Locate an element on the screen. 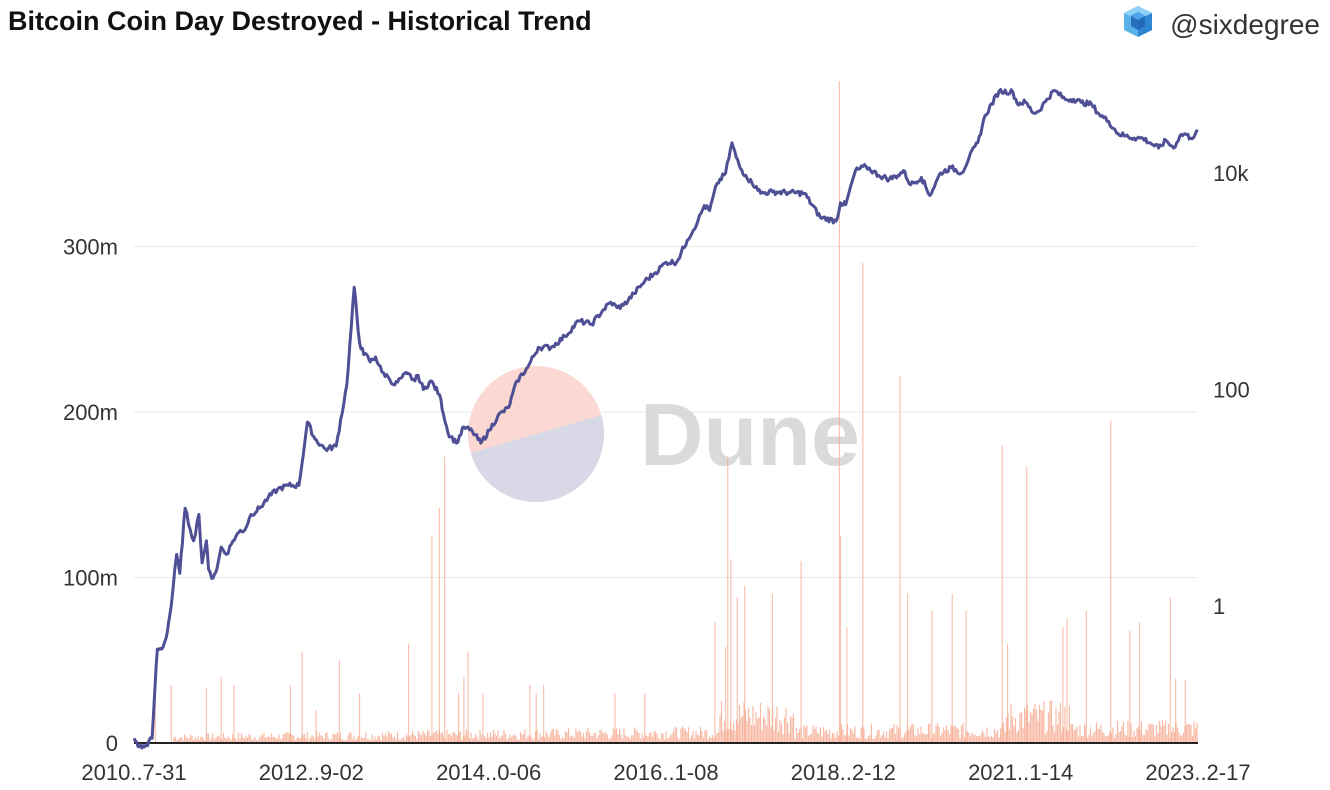 Image resolution: width=1330 pixels, height=790 pixels. x-tick-label: 2014..0-06 is located at coordinates (488, 772).